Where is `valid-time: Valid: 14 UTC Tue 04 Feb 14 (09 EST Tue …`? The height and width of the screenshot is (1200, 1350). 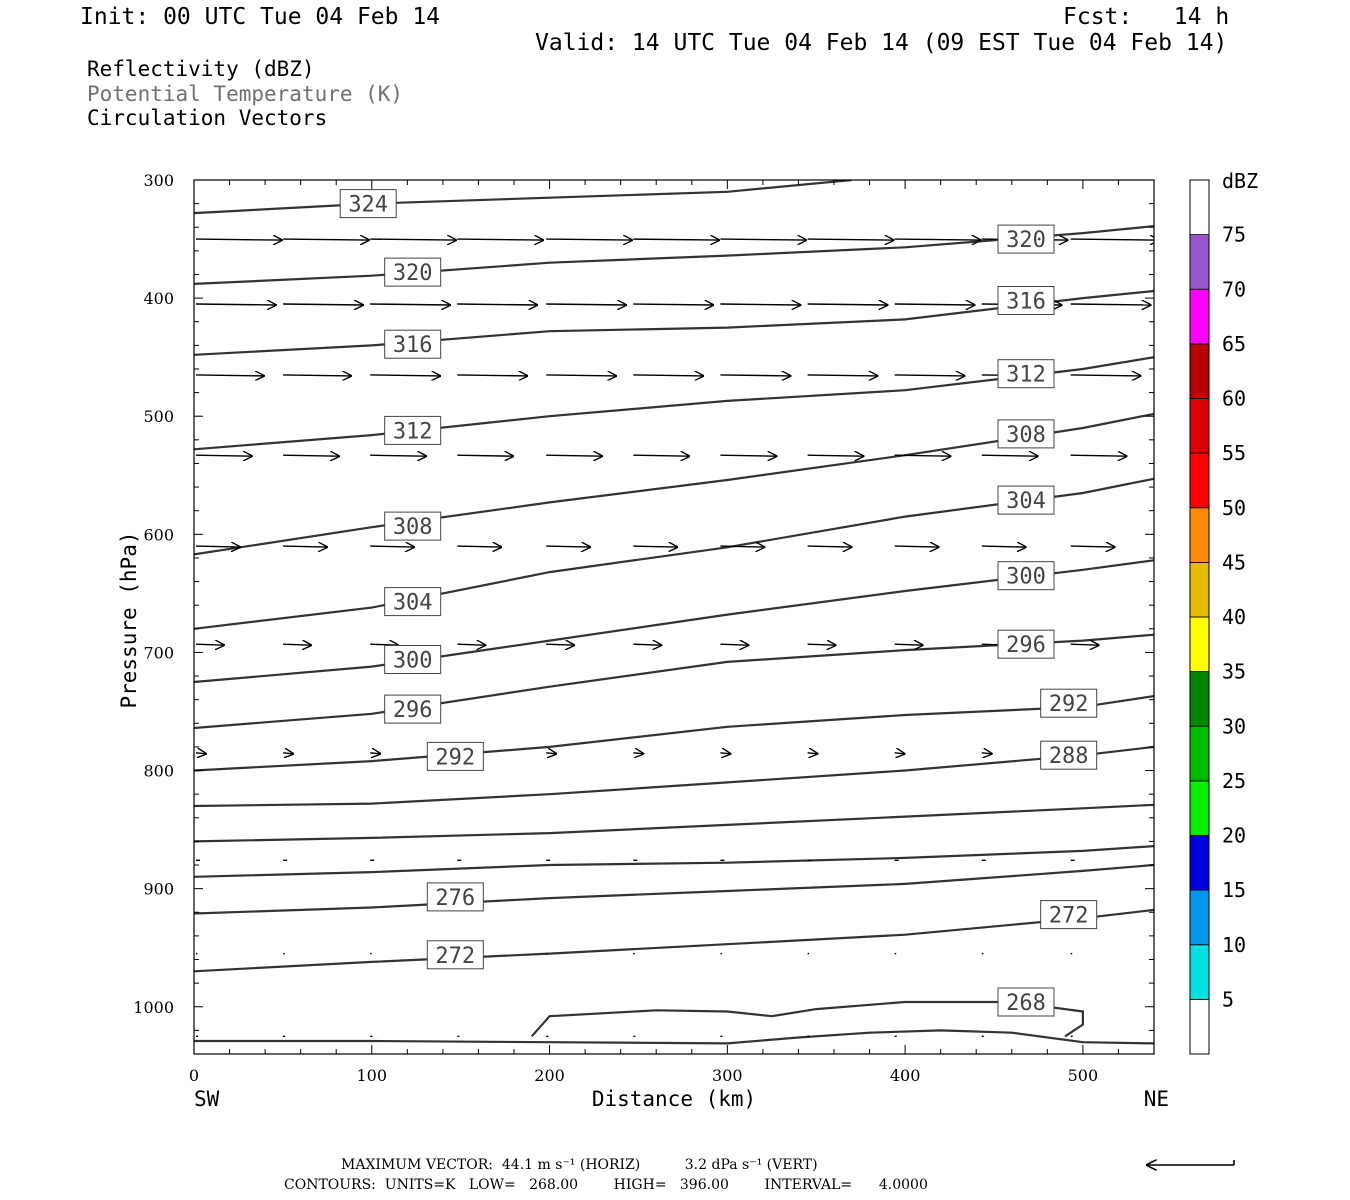 valid-time: Valid: 14 UTC Tue 04 Feb 14 (09 EST Tue … is located at coordinates (881, 43).